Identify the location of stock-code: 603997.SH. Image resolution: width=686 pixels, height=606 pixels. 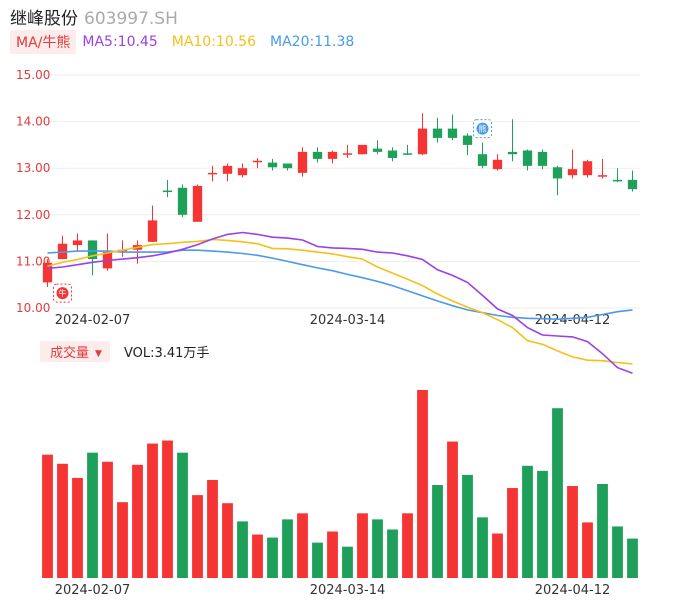
(131, 19).